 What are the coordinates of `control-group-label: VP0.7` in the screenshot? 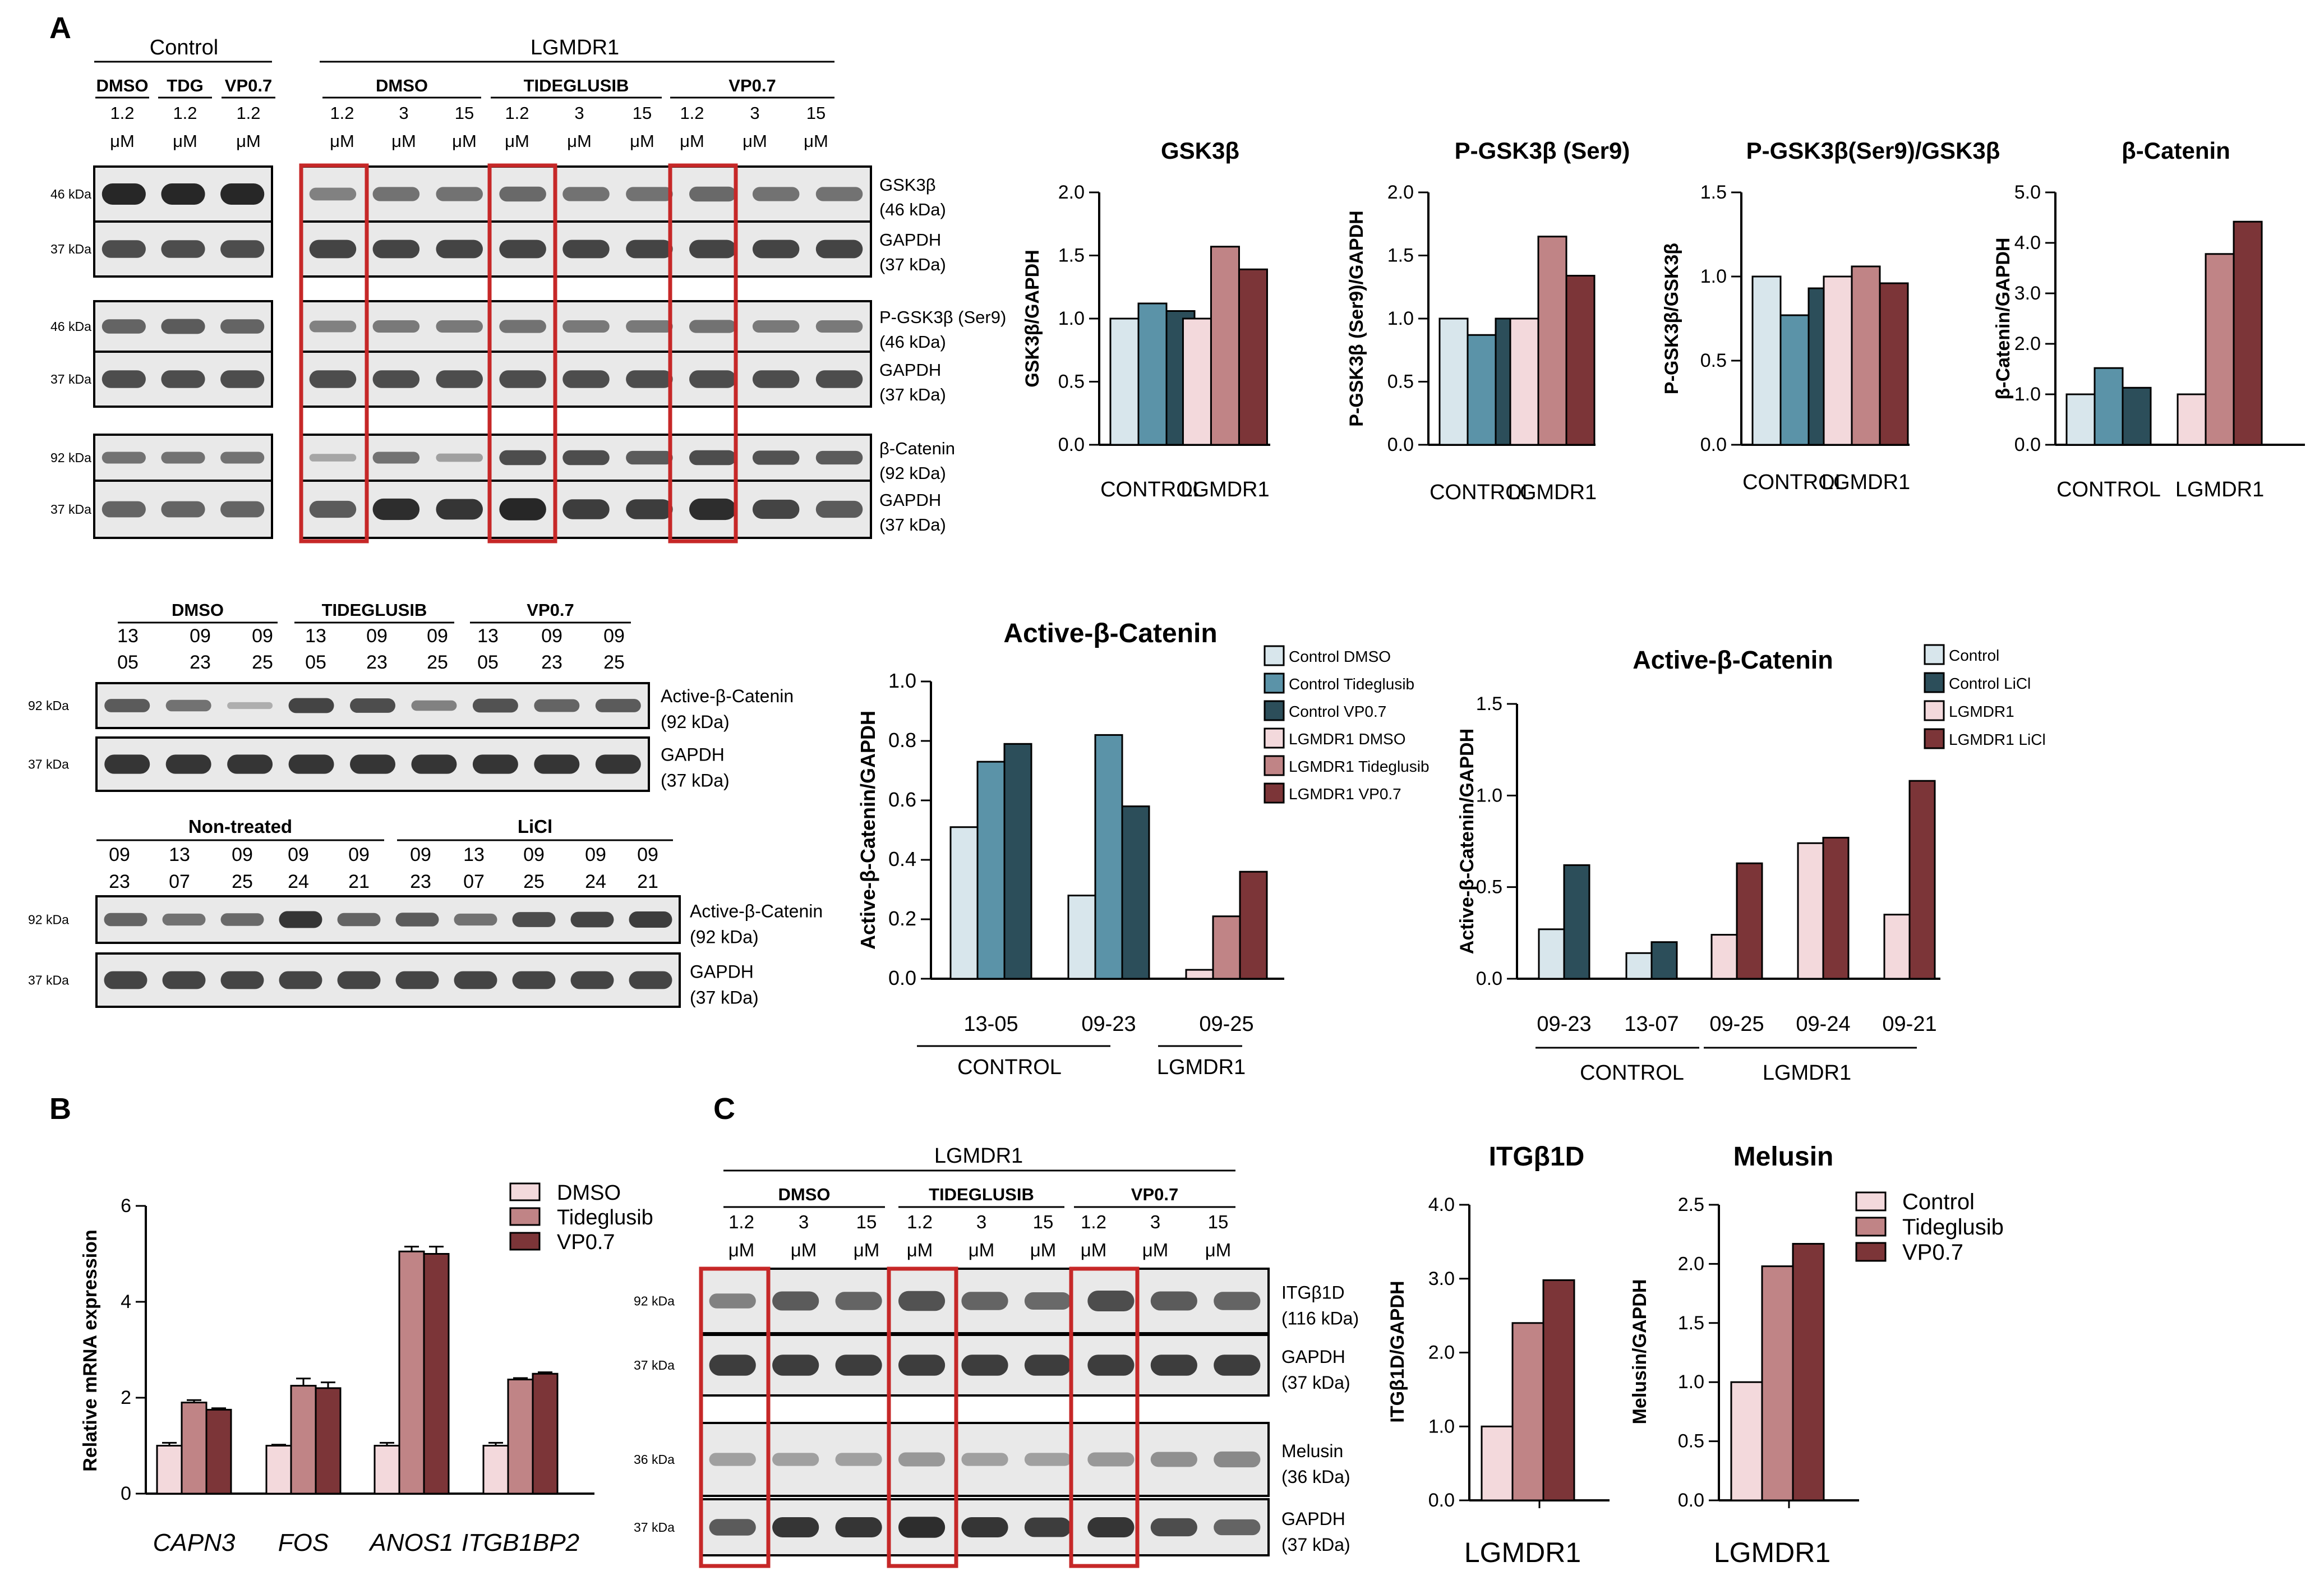 It's located at (249, 85).